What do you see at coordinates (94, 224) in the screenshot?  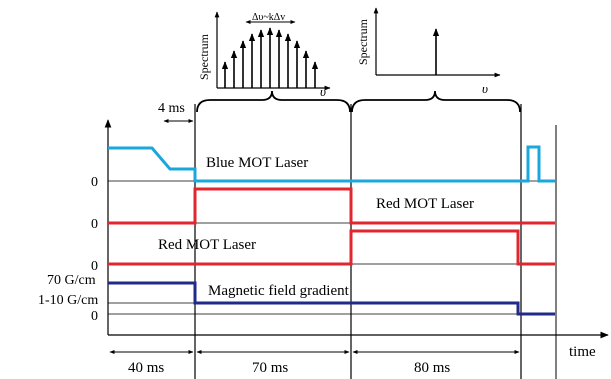 I see `zero-label-red-upper: 0` at bounding box center [94, 224].